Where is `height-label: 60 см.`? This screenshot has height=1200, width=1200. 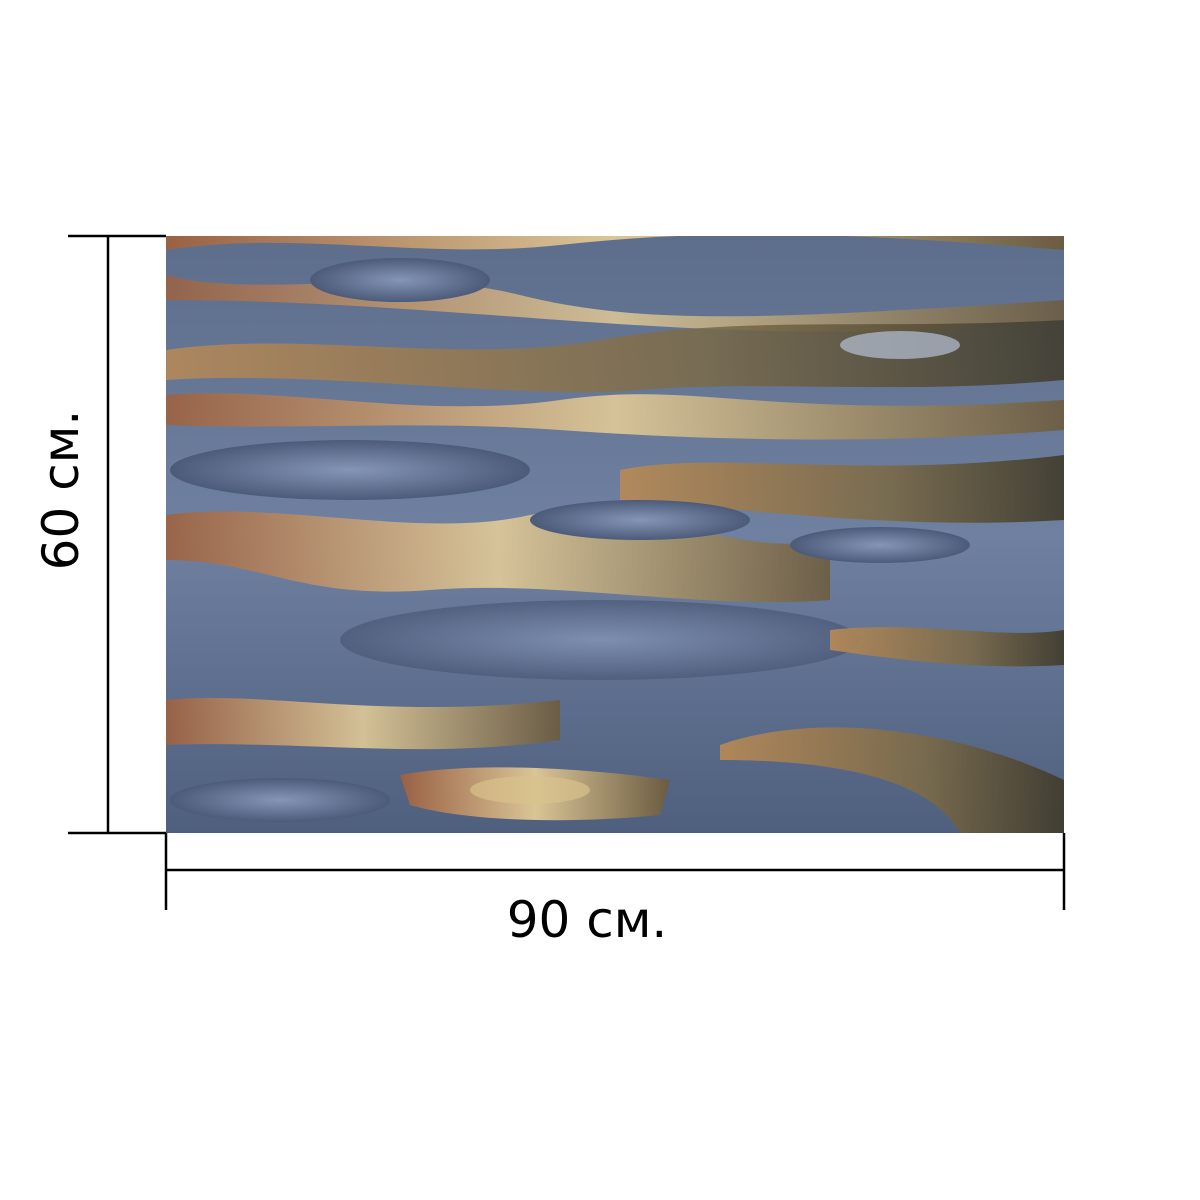 height-label: 60 см. is located at coordinates (61, 490).